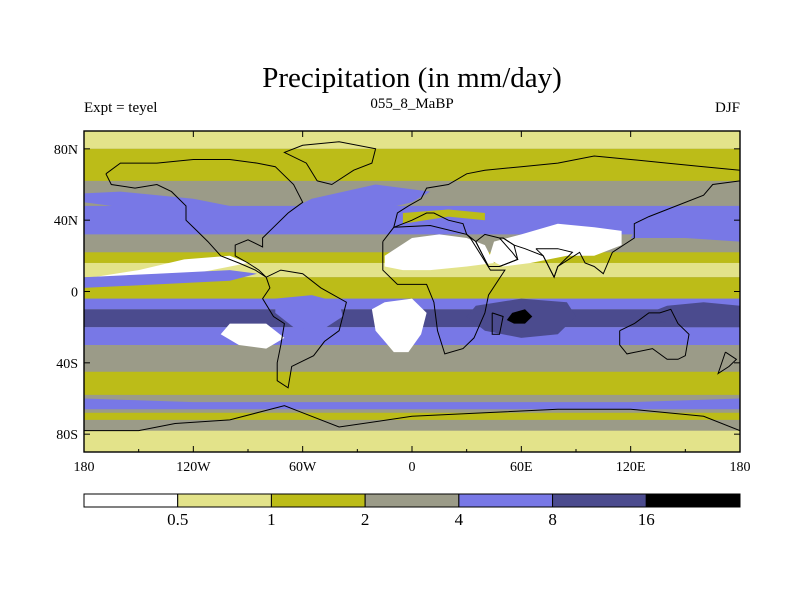 The height and width of the screenshot is (600, 800). I want to click on center-string: 055_8_MaBP, so click(411, 104).